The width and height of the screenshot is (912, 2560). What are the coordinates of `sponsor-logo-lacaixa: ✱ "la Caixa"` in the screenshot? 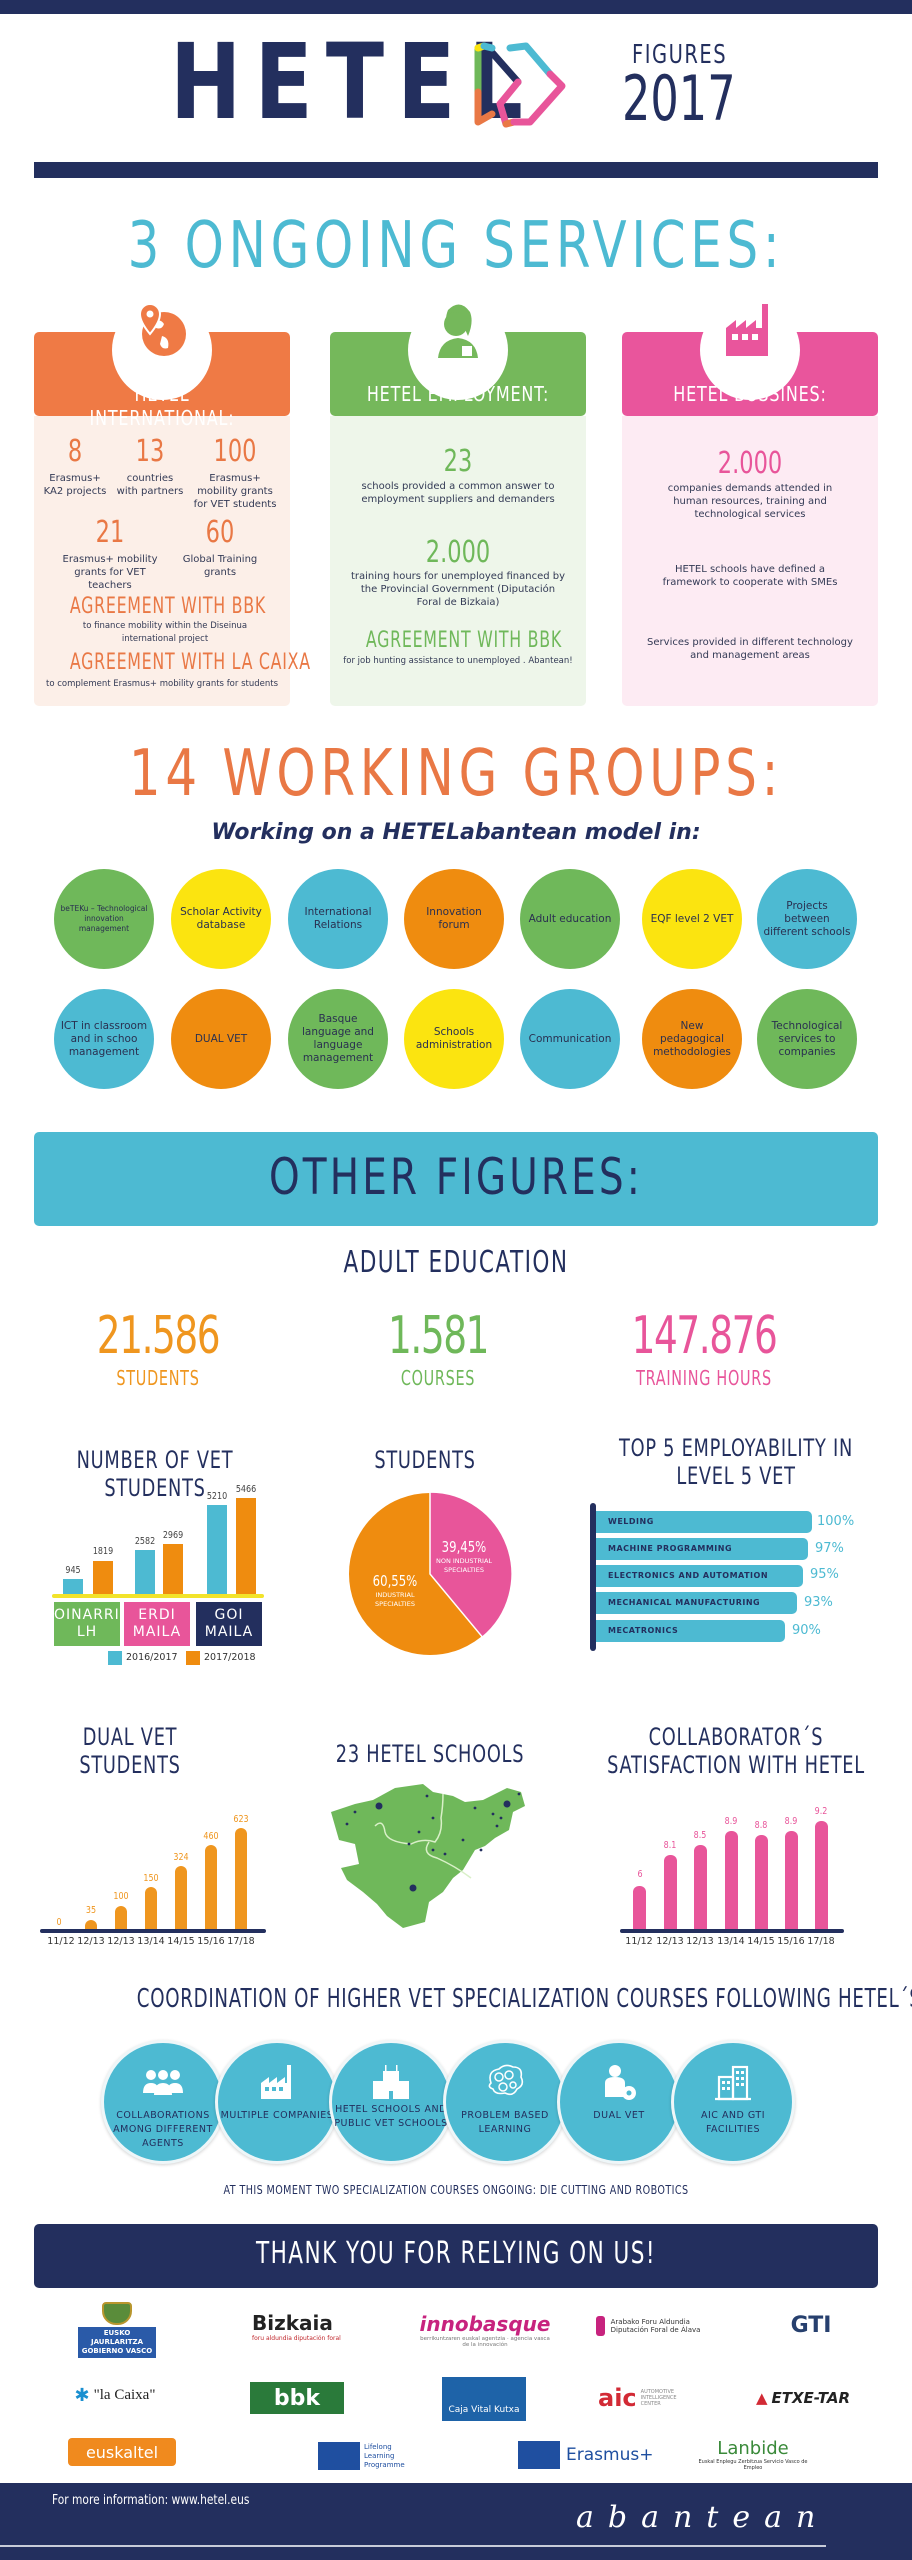 It's located at (115, 2395).